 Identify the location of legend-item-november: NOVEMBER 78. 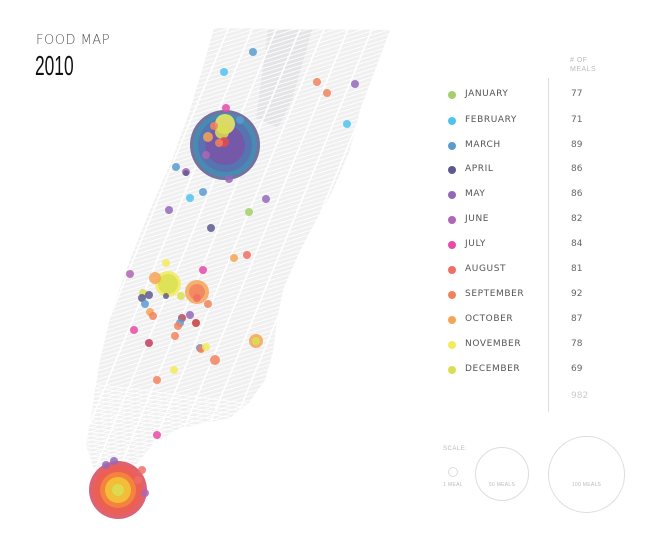
(550, 345).